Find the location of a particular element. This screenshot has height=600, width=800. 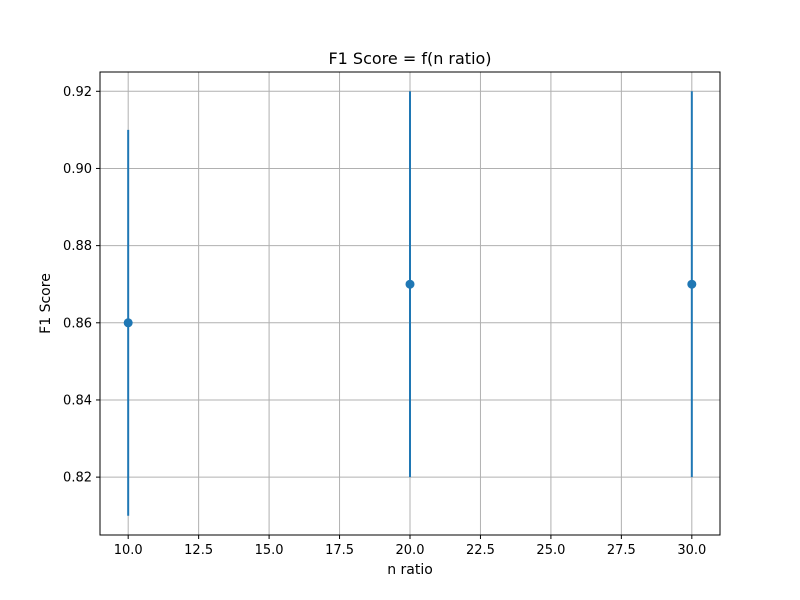

y-tick-label: 0.84 is located at coordinates (77, 400).